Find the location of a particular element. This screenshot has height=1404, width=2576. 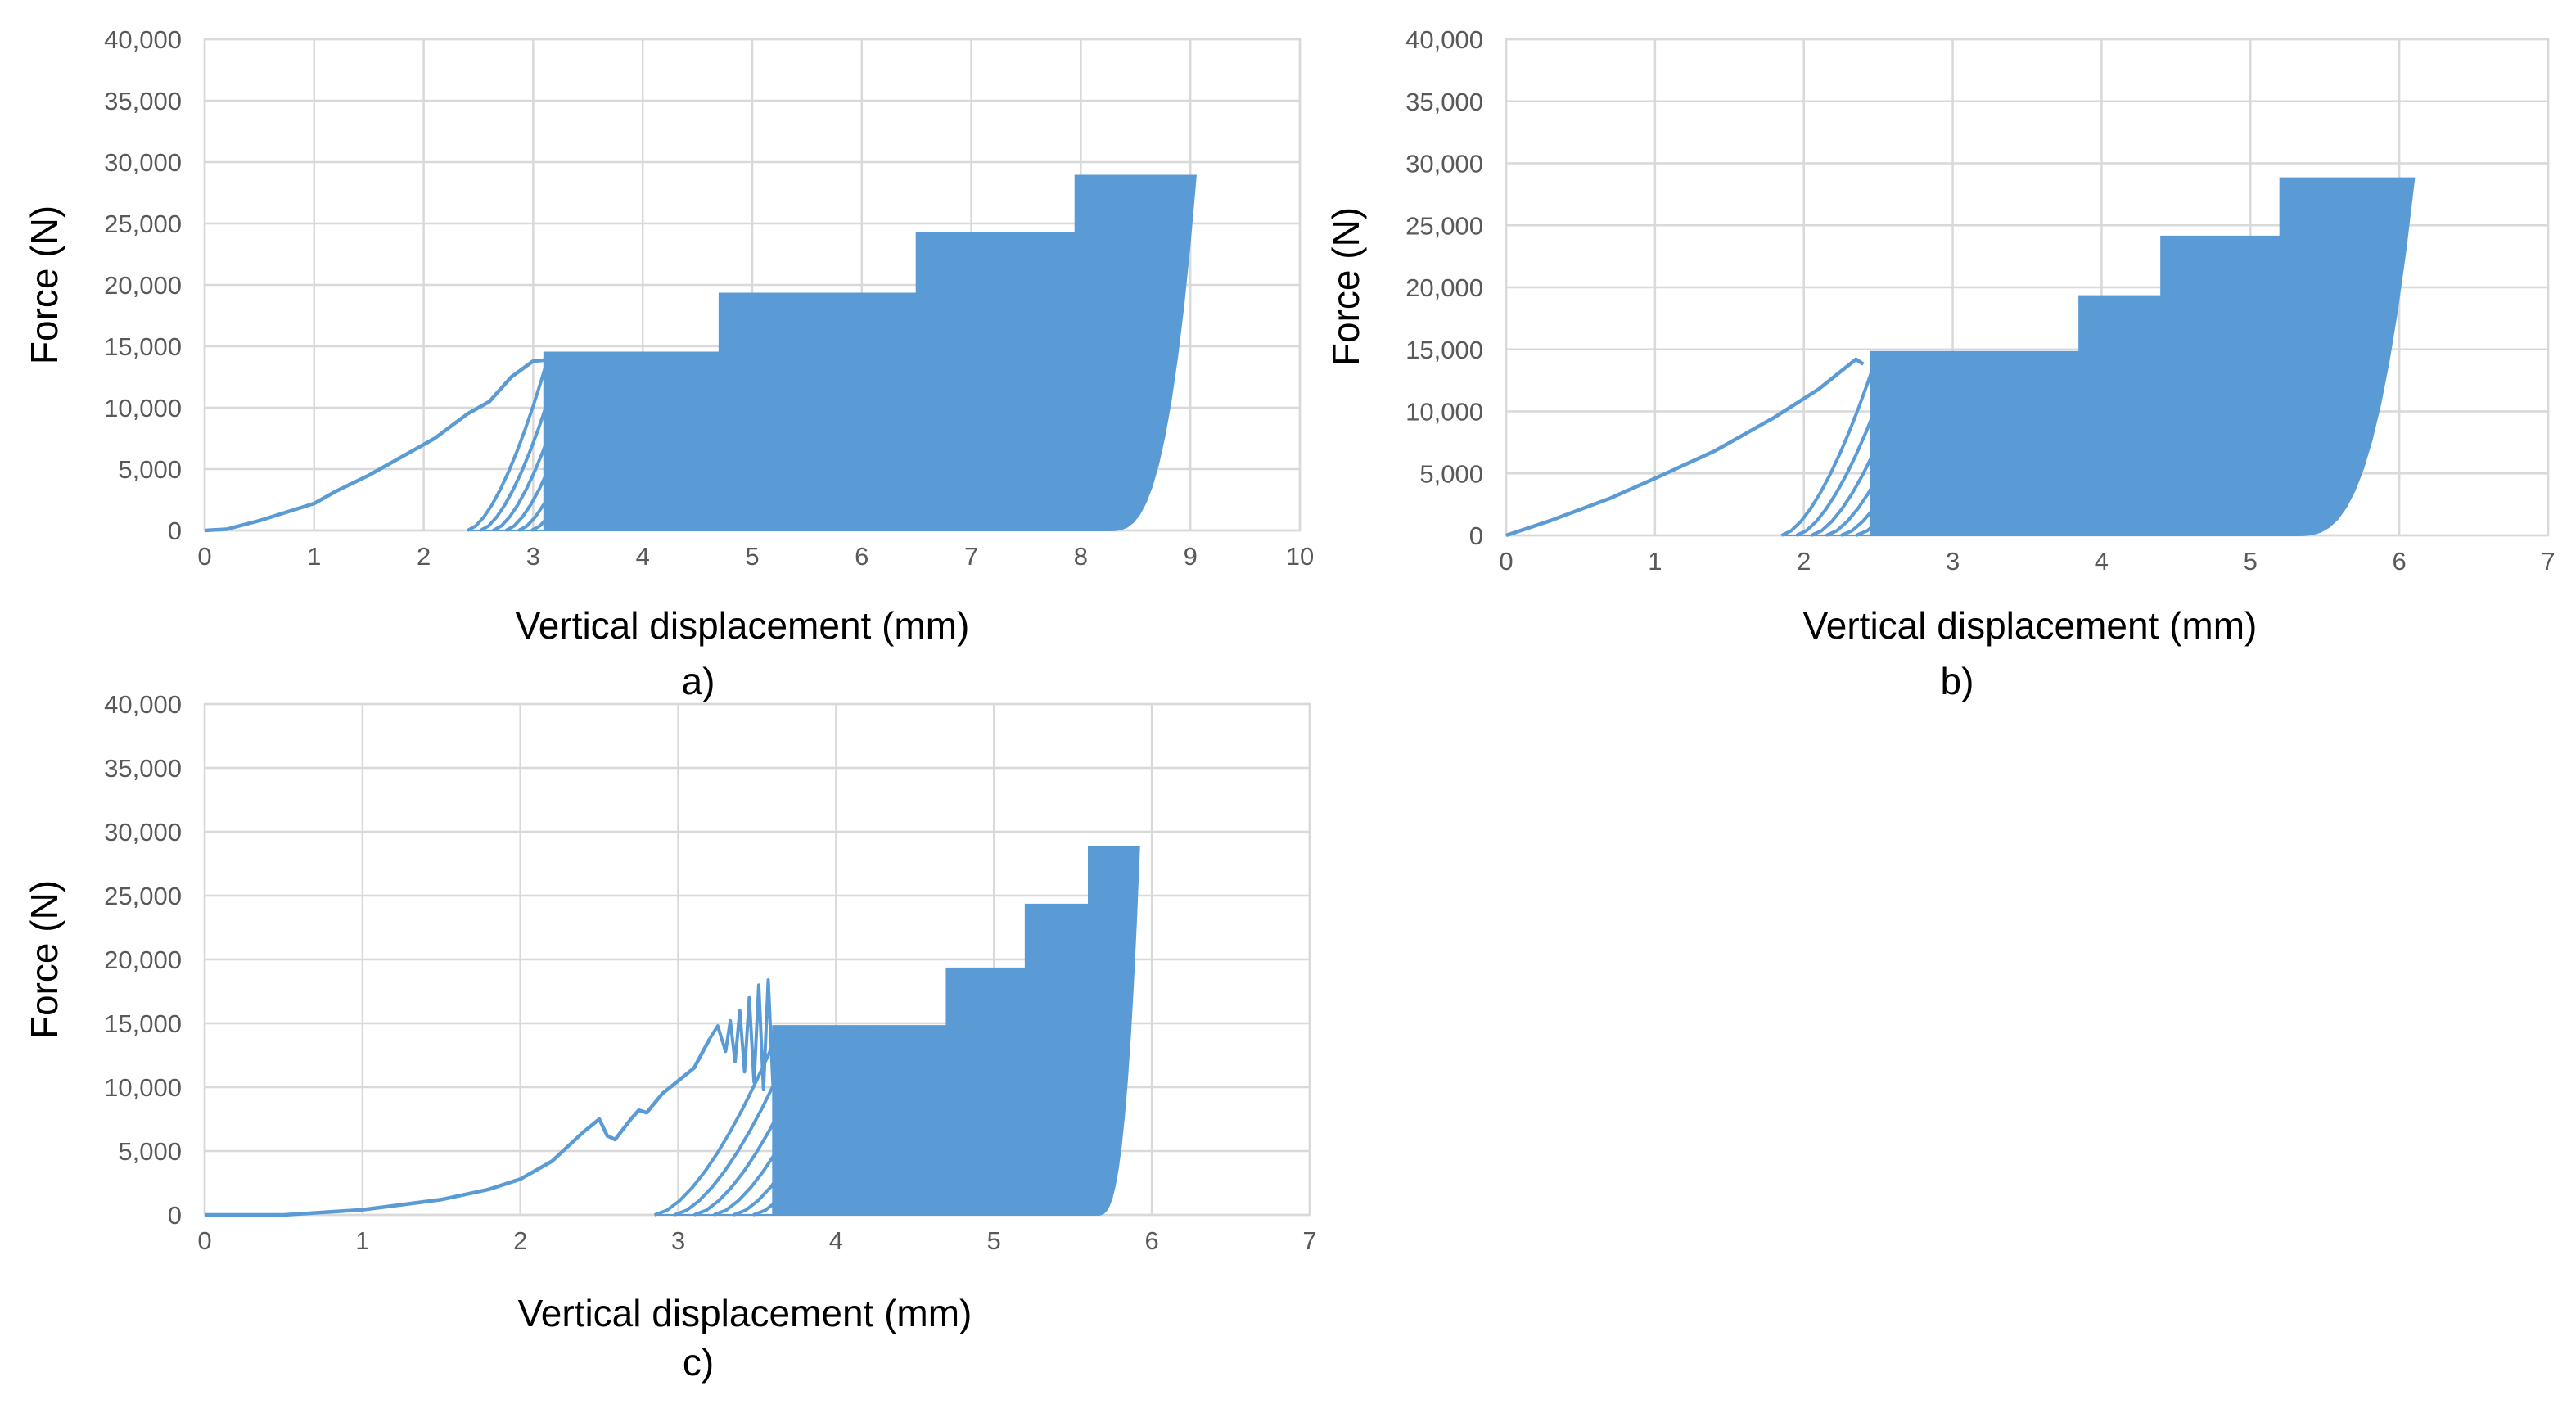

x-axis-title-c: Vertical displacement (mm) is located at coordinates (745, 1313).